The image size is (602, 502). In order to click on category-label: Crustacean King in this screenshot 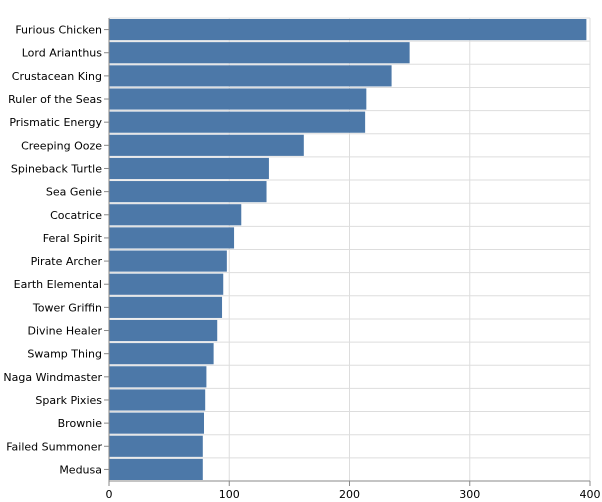, I will do `click(57, 76)`.